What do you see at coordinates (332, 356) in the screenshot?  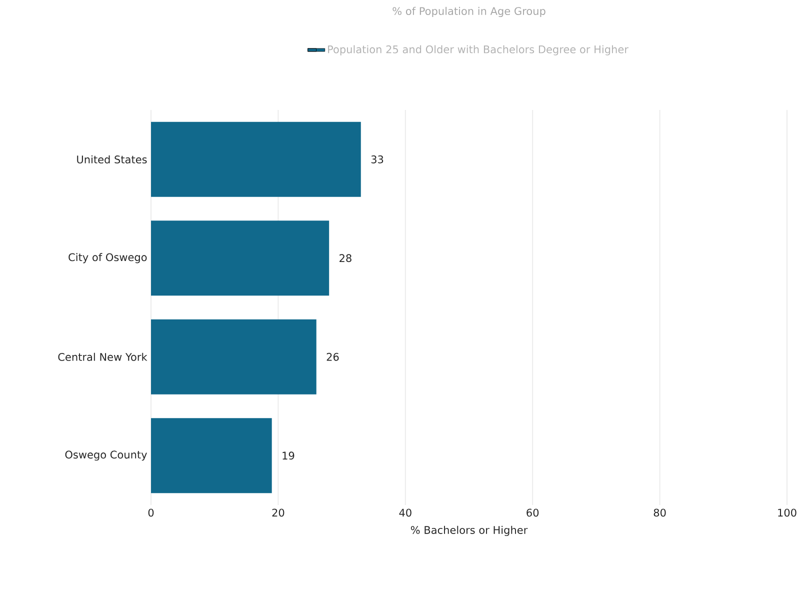 I see `data-label: 26` at bounding box center [332, 356].